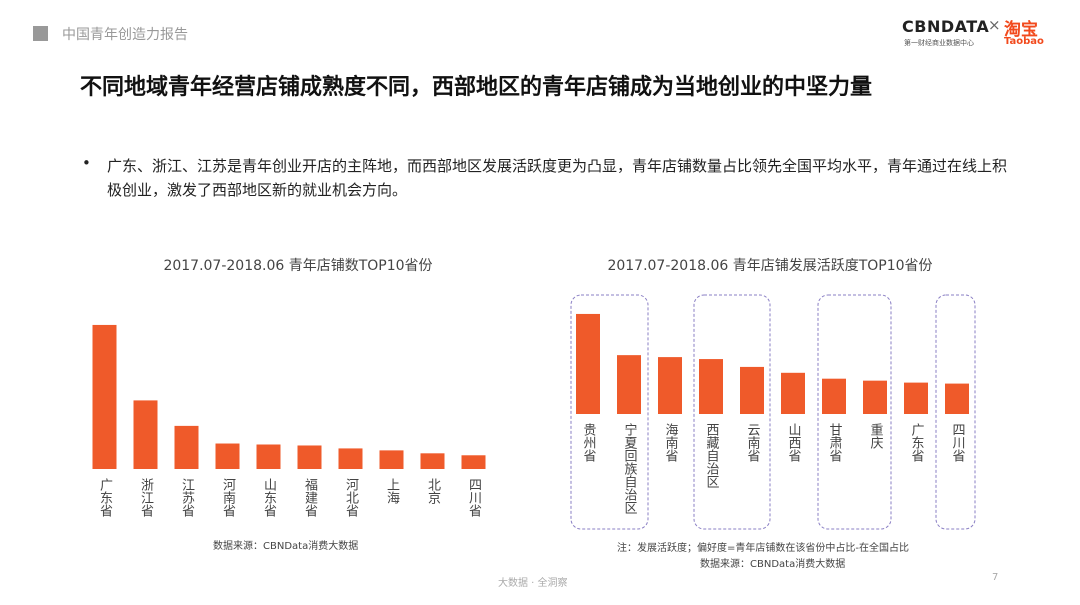 This screenshot has height=605, width=1080. Describe the element at coordinates (995, 577) in the screenshot. I see `page-number: 7` at that location.